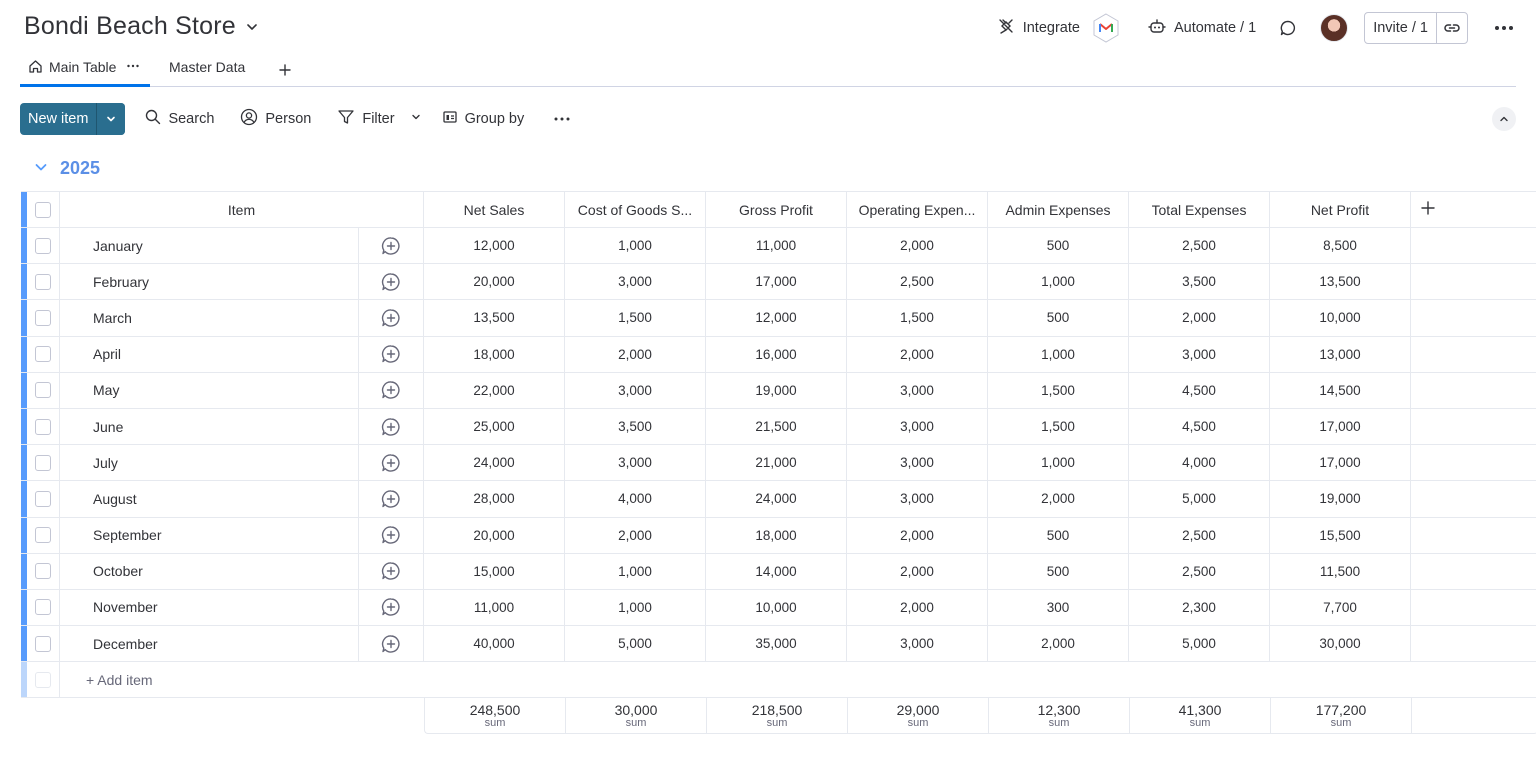 This screenshot has height=762, width=1536. I want to click on cell-net-sales: 13,500, so click(494, 318).